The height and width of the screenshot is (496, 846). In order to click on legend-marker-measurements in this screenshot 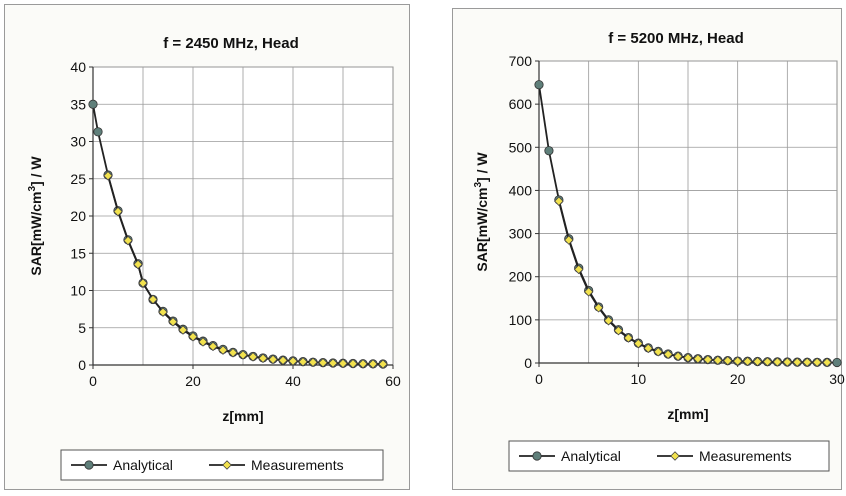, I will do `click(227, 465)`.